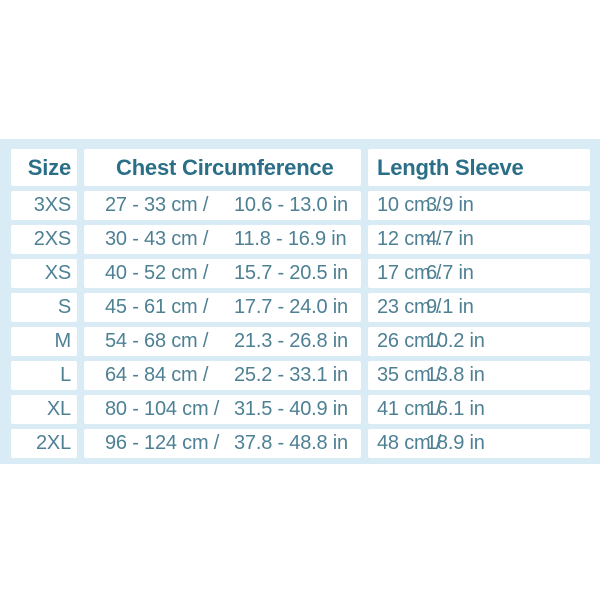 This screenshot has width=600, height=600. Describe the element at coordinates (479, 167) in the screenshot. I see `column-header-length-sleeve: Length Sleeve` at that location.